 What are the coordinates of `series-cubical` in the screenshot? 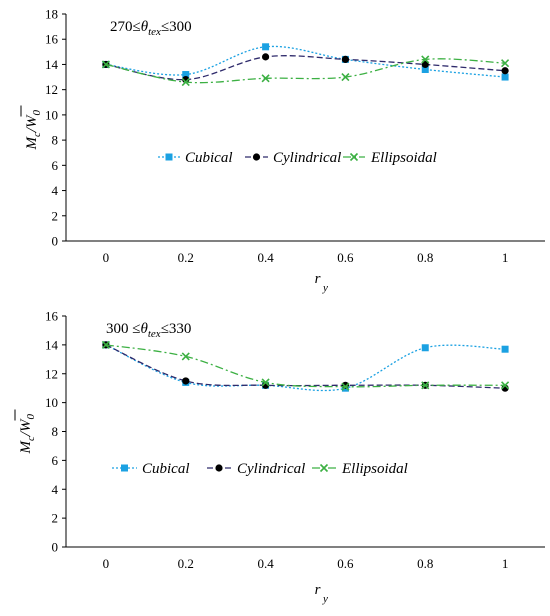 It's located at (305, 62).